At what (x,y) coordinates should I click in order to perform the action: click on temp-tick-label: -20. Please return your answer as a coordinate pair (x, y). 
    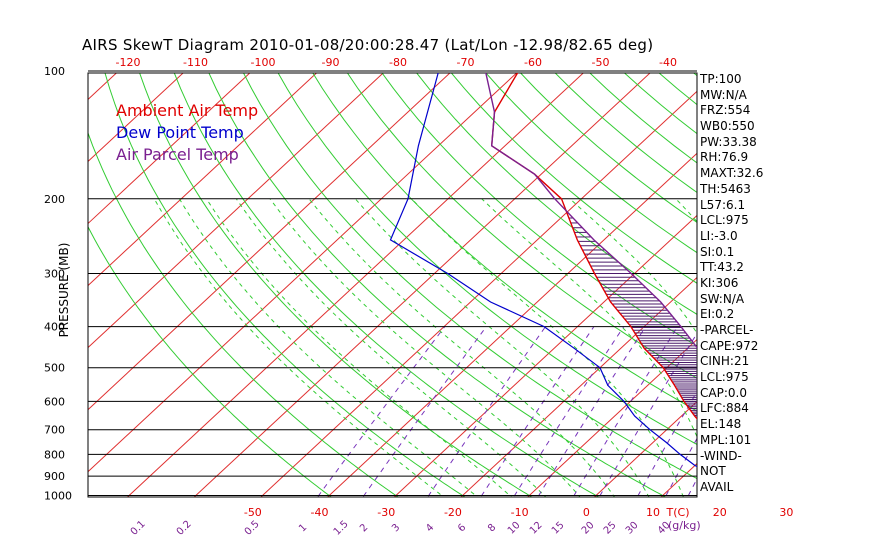
    Looking at the image, I should click on (453, 512).